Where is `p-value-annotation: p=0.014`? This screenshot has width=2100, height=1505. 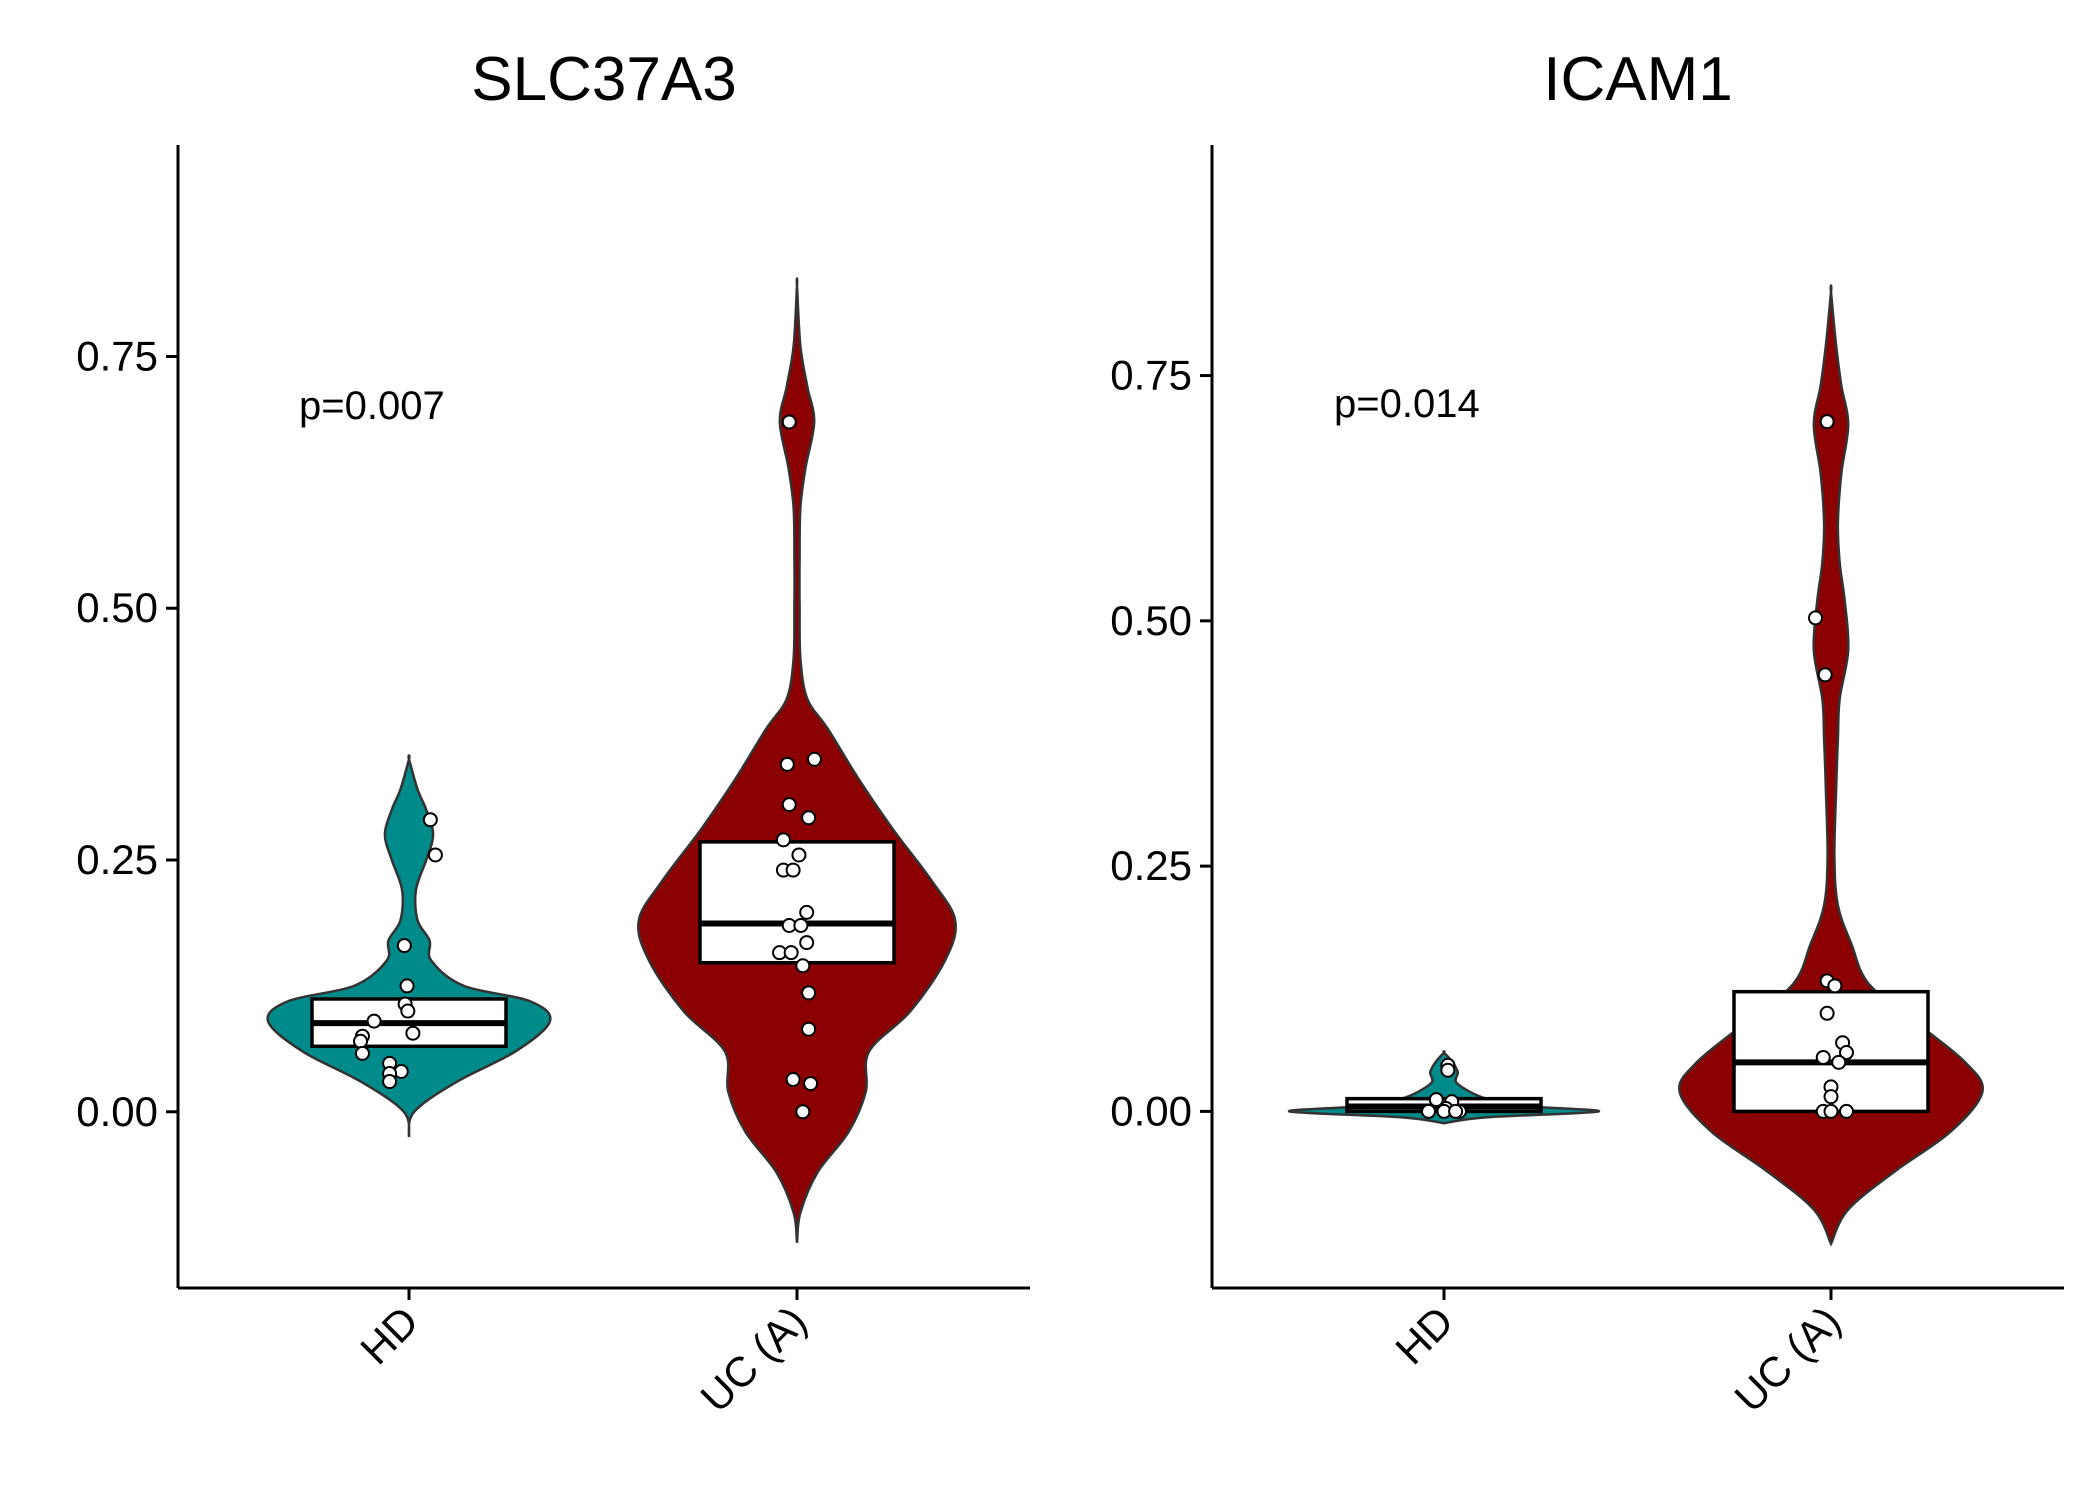
p-value-annotation: p=0.014 is located at coordinates (1407, 404).